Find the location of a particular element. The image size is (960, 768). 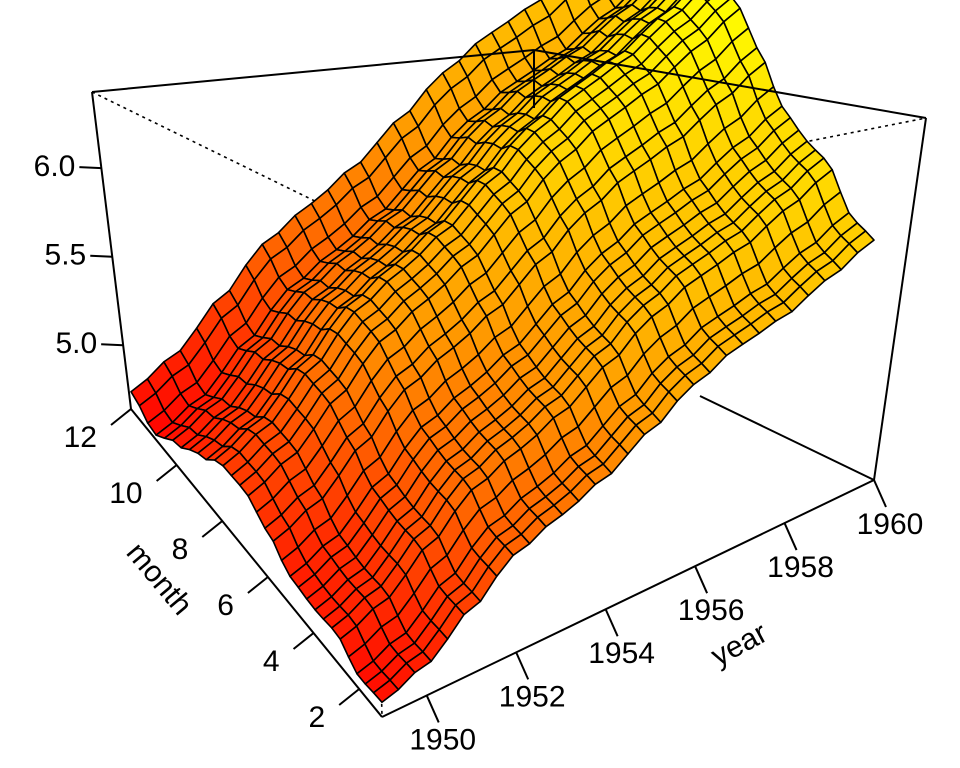

box-edge-top-back is located at coordinates (313, 71).